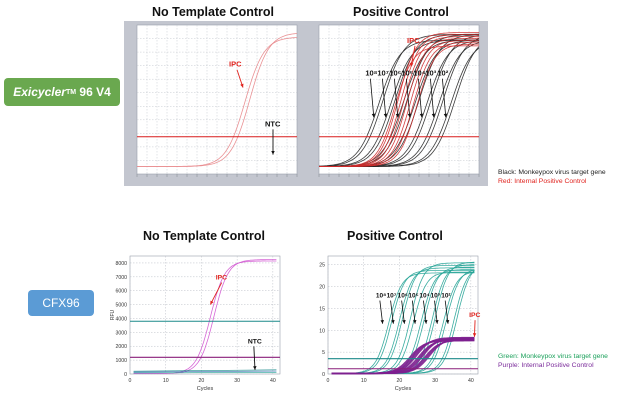 Image resolution: width=630 pixels, height=400 pixels. What do you see at coordinates (442, 73) in the screenshot?
I see `exi-pos-dilution-label: 10²` at bounding box center [442, 73].